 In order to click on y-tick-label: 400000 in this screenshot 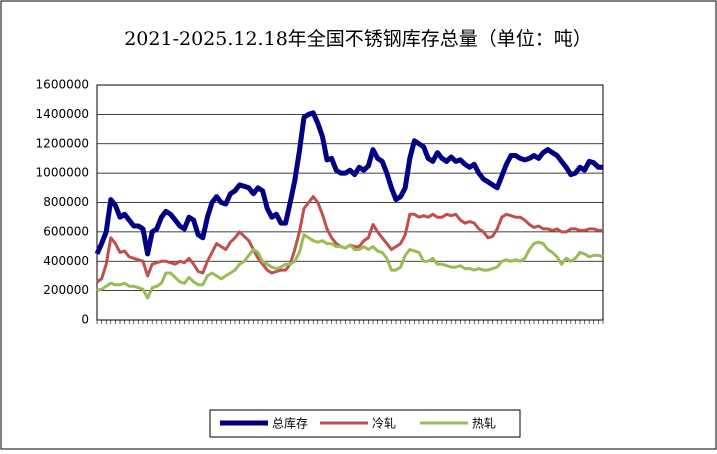, I will do `click(66, 261)`.